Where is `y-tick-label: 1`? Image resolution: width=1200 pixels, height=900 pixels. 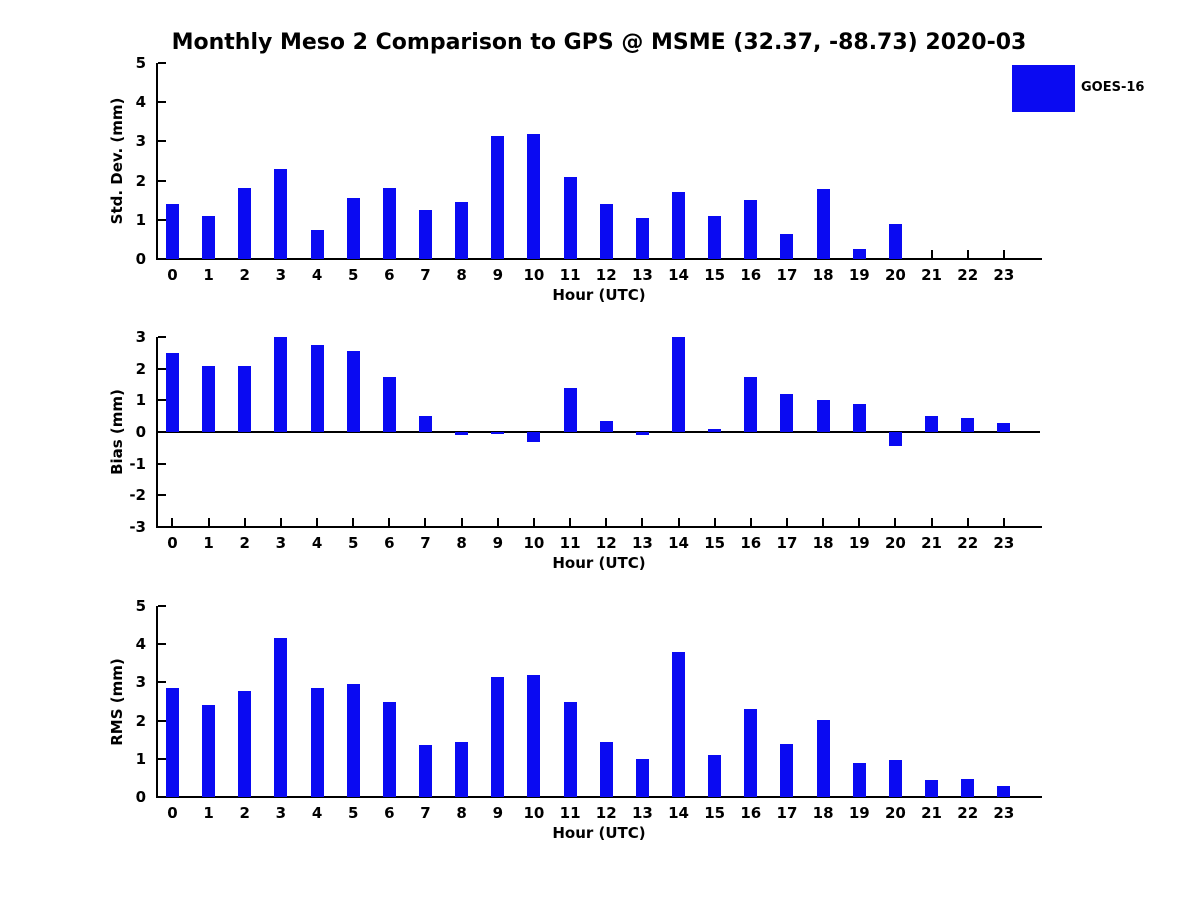 y-tick-label: 1 is located at coordinates (140, 758).